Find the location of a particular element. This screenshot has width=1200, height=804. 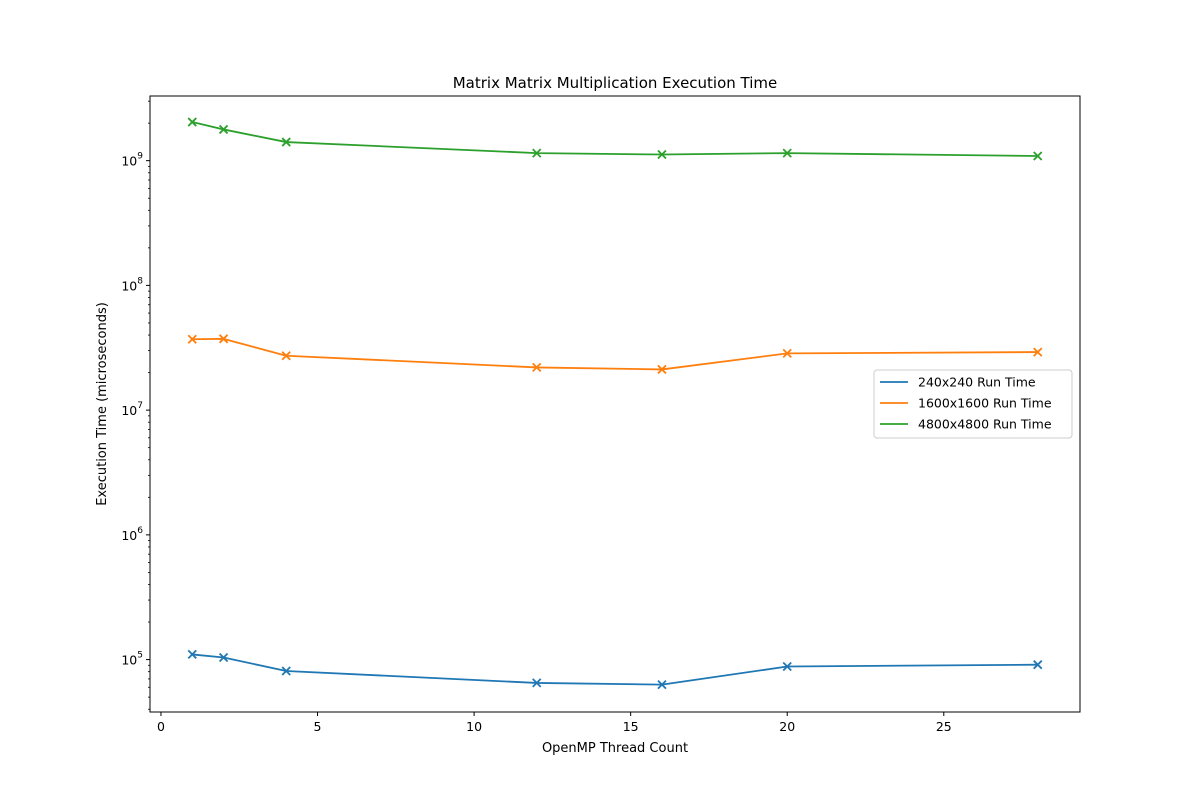

legend-label: 4800x4800 Run Time is located at coordinates (985, 424).